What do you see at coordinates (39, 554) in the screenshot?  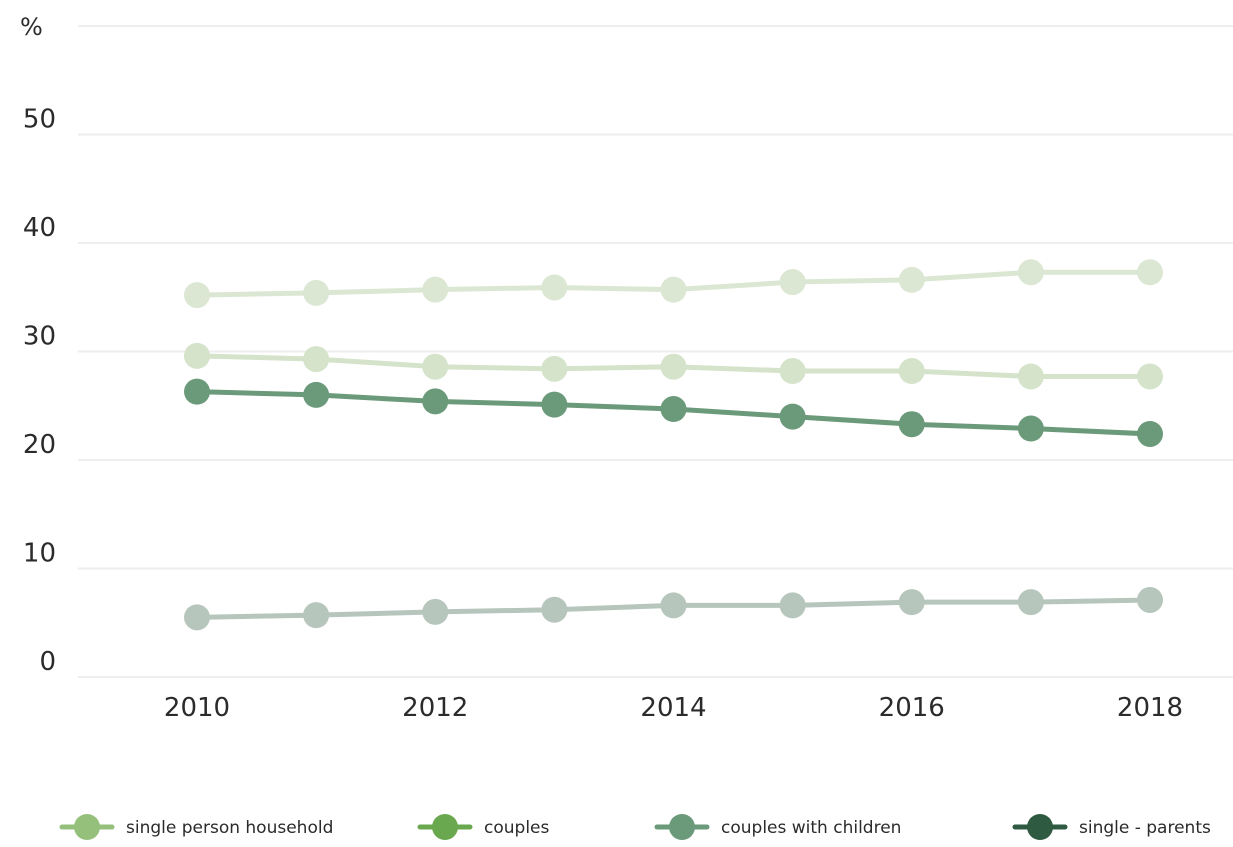 I see `y-tick-label: 10` at bounding box center [39, 554].